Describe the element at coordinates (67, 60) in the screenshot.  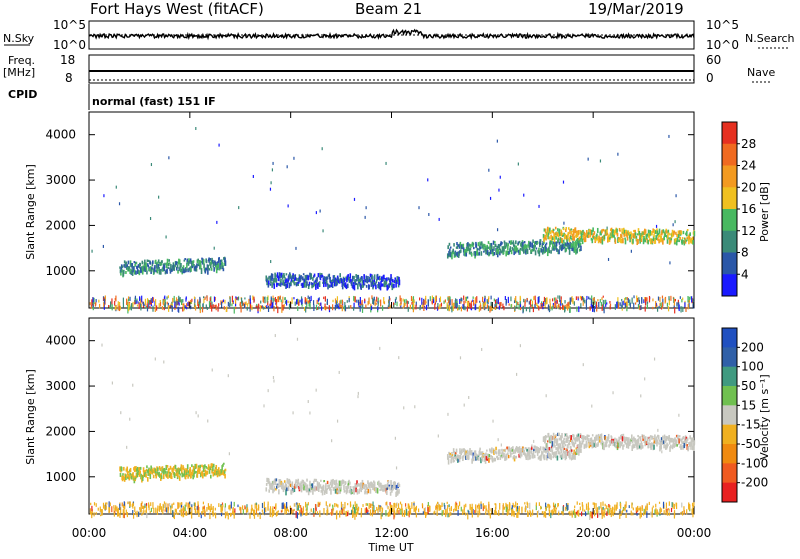
I see `freq-tick-top: 18` at that location.